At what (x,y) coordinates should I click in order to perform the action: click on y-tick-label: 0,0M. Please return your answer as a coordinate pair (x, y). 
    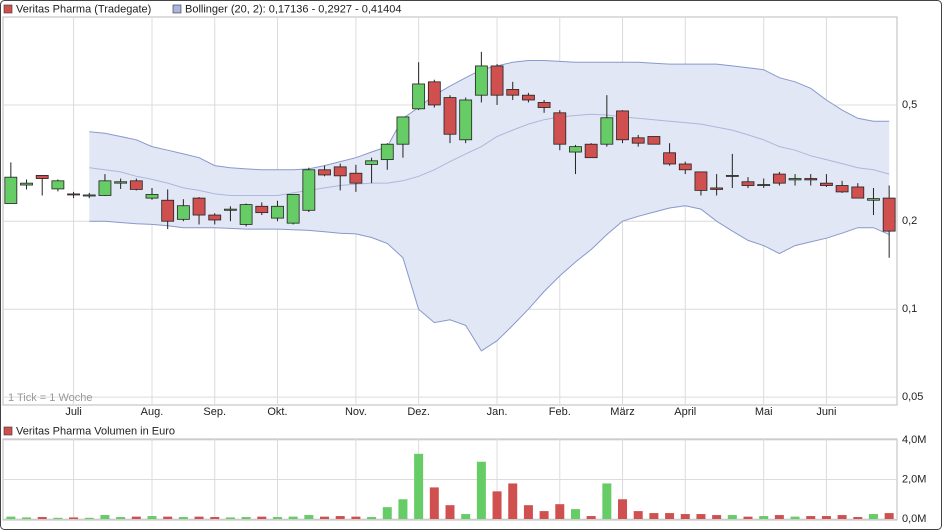
    Looking at the image, I should click on (914, 519).